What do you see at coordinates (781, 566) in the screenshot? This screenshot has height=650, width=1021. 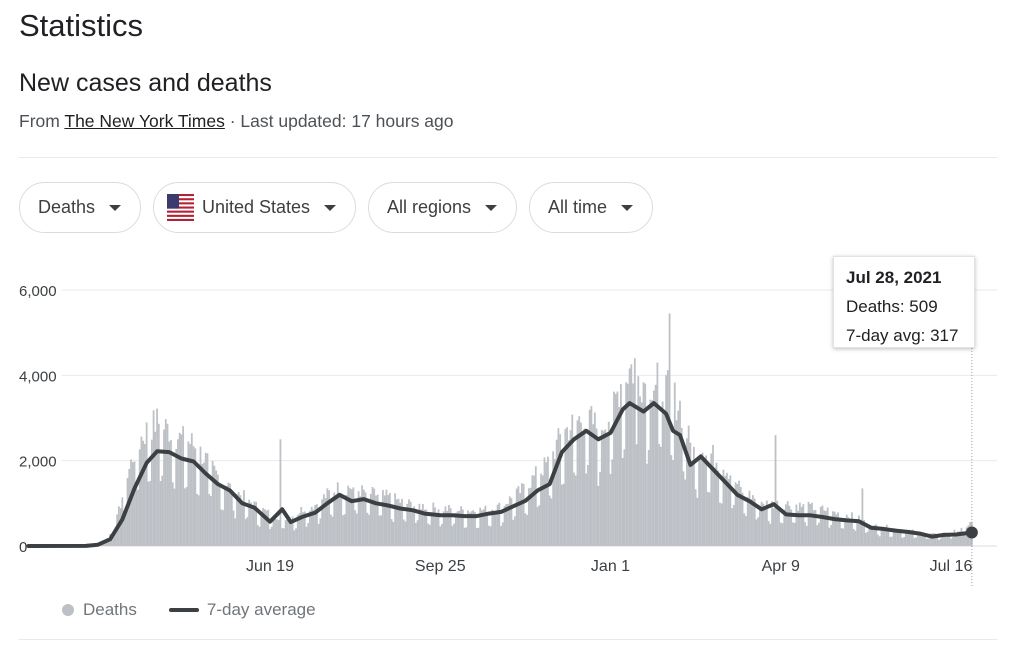 I see `x-tick-label: Apr 9` at bounding box center [781, 566].